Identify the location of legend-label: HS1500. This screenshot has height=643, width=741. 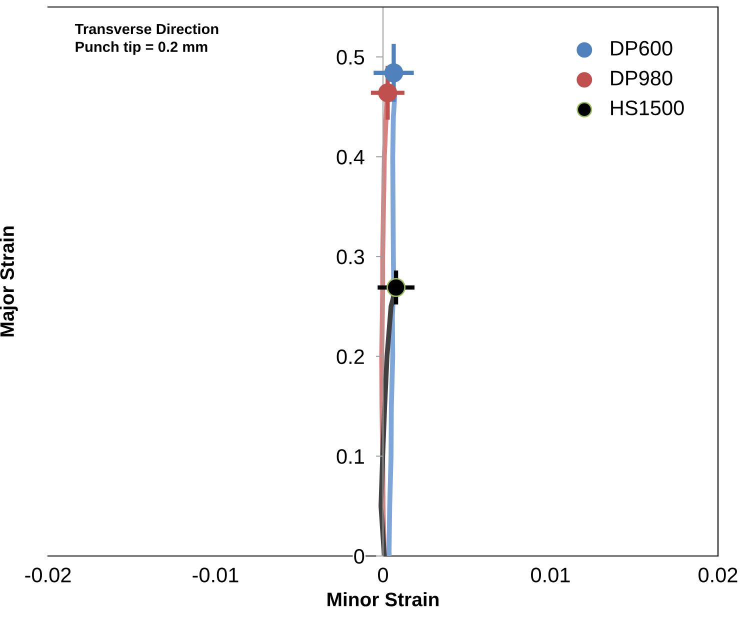
(647, 108).